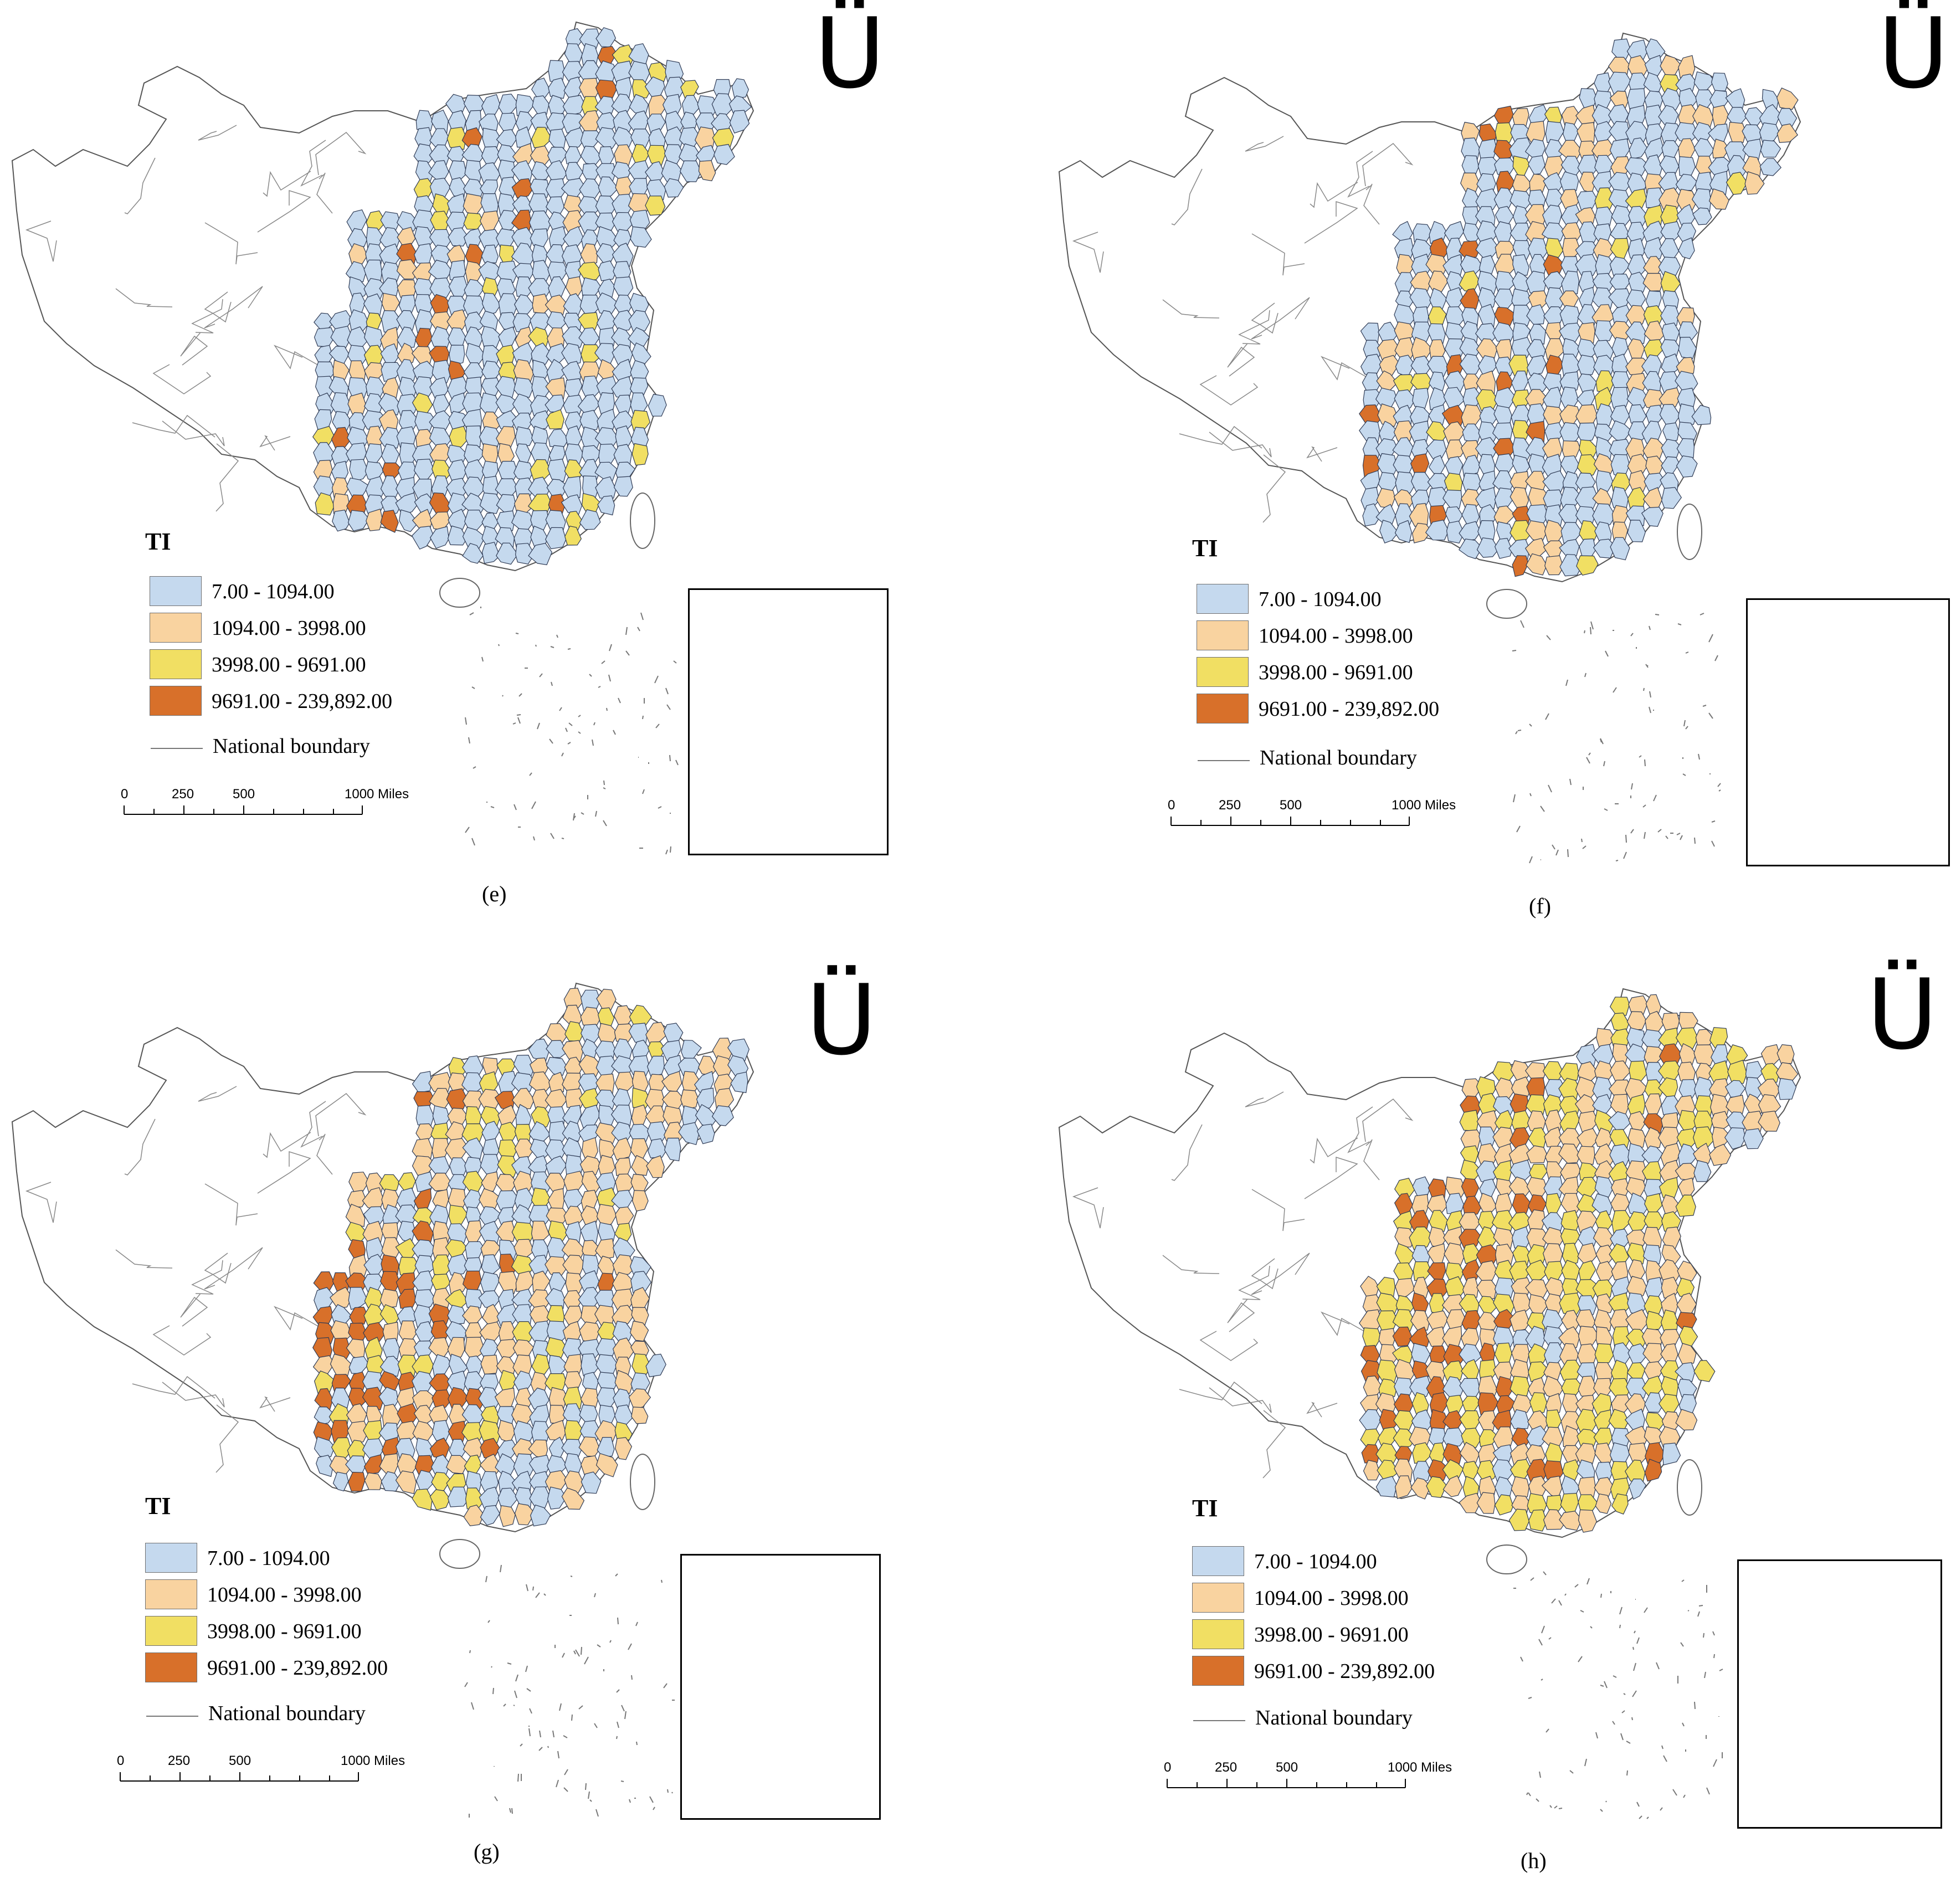 This screenshot has height=1904, width=1951. What do you see at coordinates (1336, 673) in the screenshot?
I see `legend-label: 3998.00 - 9691.00` at bounding box center [1336, 673].